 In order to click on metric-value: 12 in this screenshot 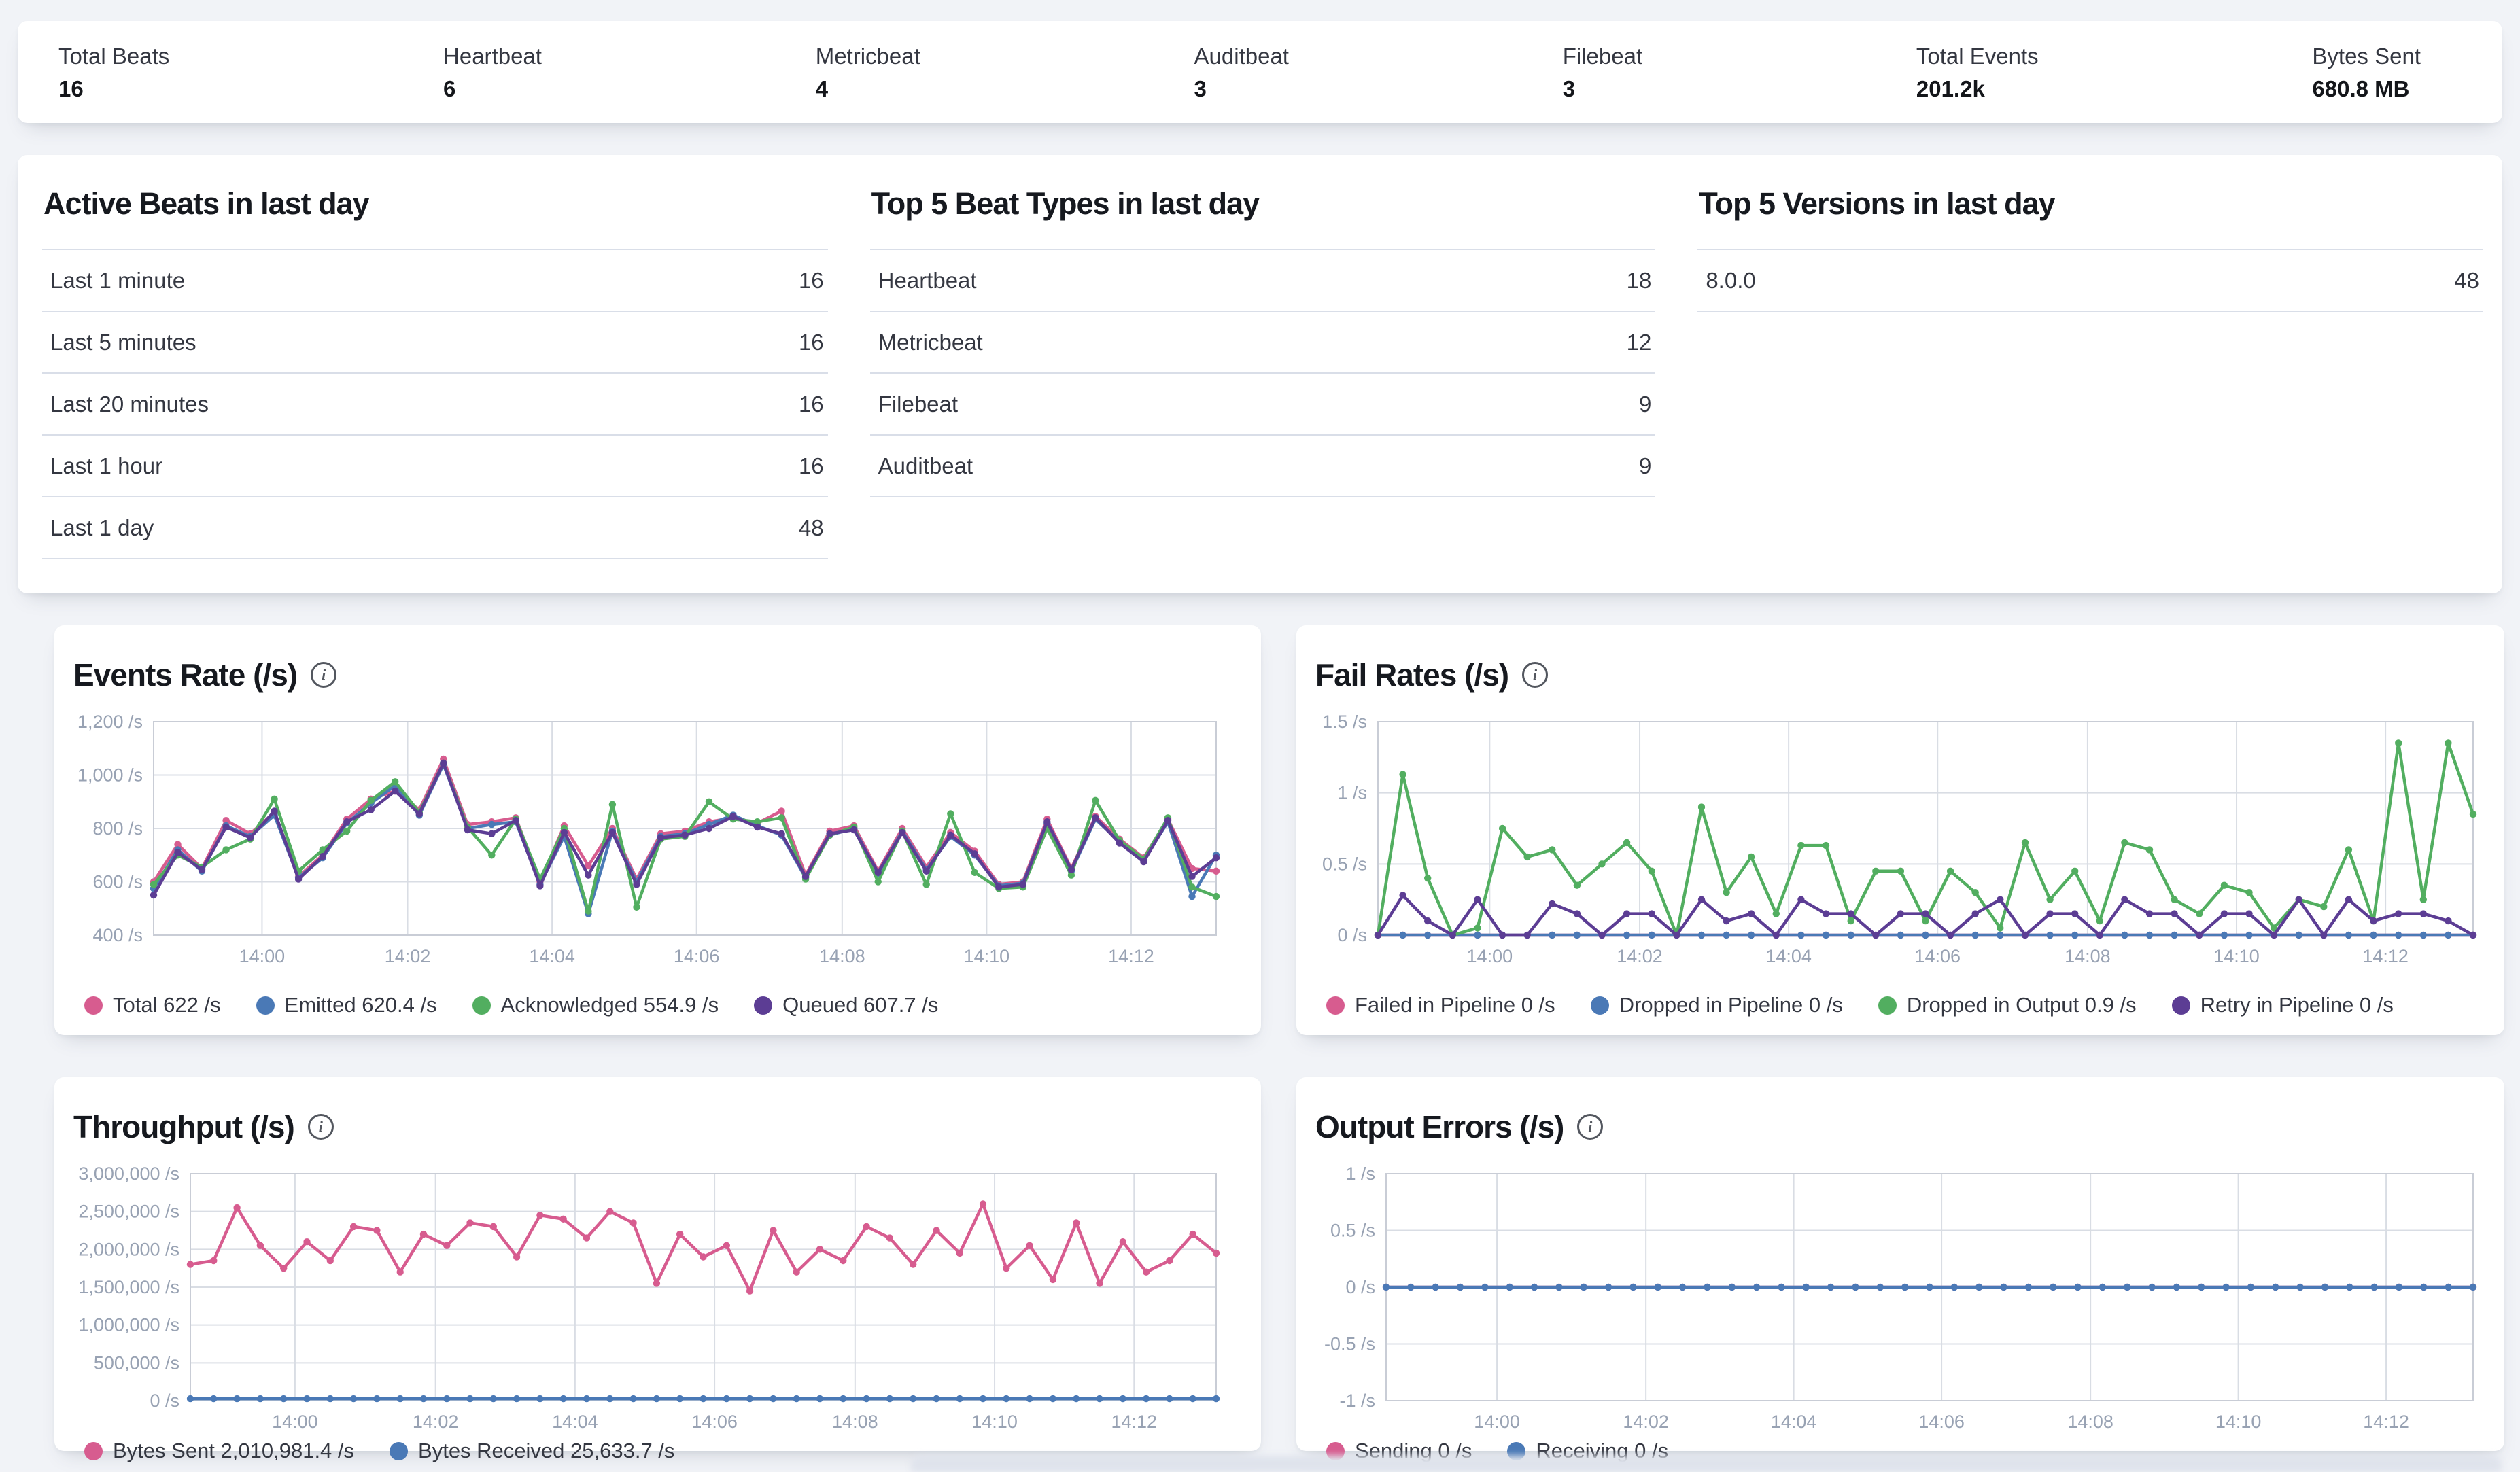, I will do `click(1639, 342)`.